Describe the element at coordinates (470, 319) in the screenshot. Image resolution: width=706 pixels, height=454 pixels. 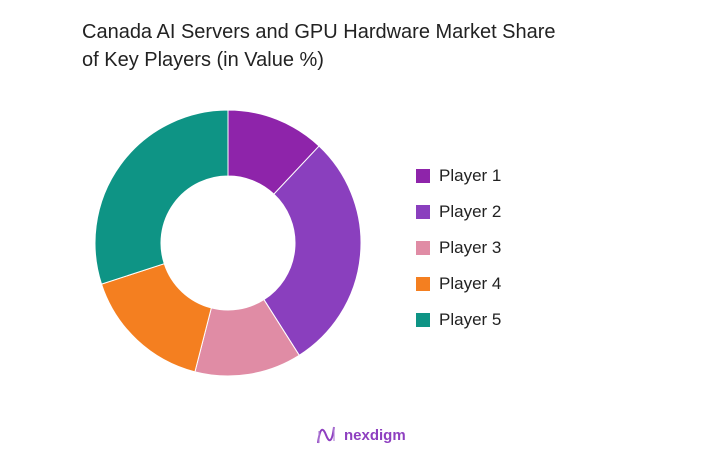
I see `legend-label: Player 5` at that location.